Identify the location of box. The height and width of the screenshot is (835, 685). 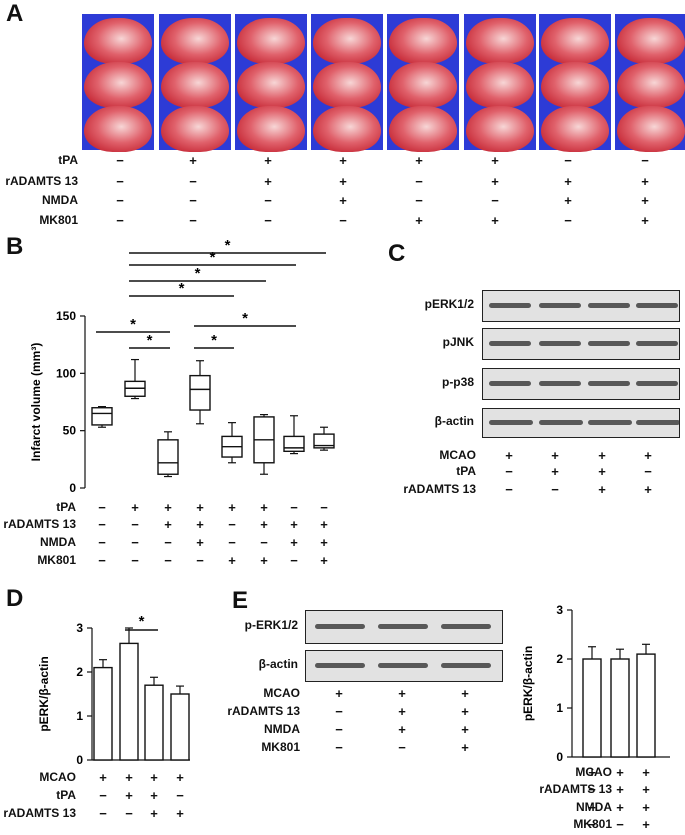
(102, 416).